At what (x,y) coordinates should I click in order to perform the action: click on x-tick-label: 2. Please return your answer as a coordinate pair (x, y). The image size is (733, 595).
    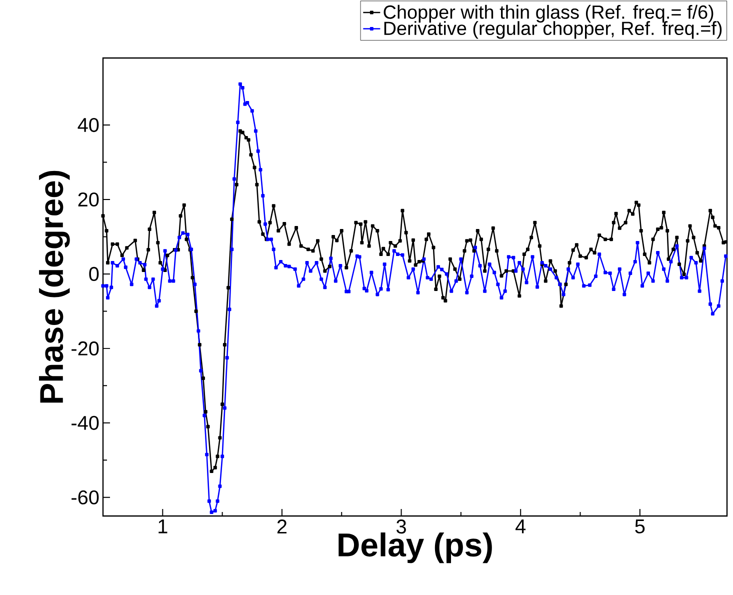
    Looking at the image, I should click on (282, 527).